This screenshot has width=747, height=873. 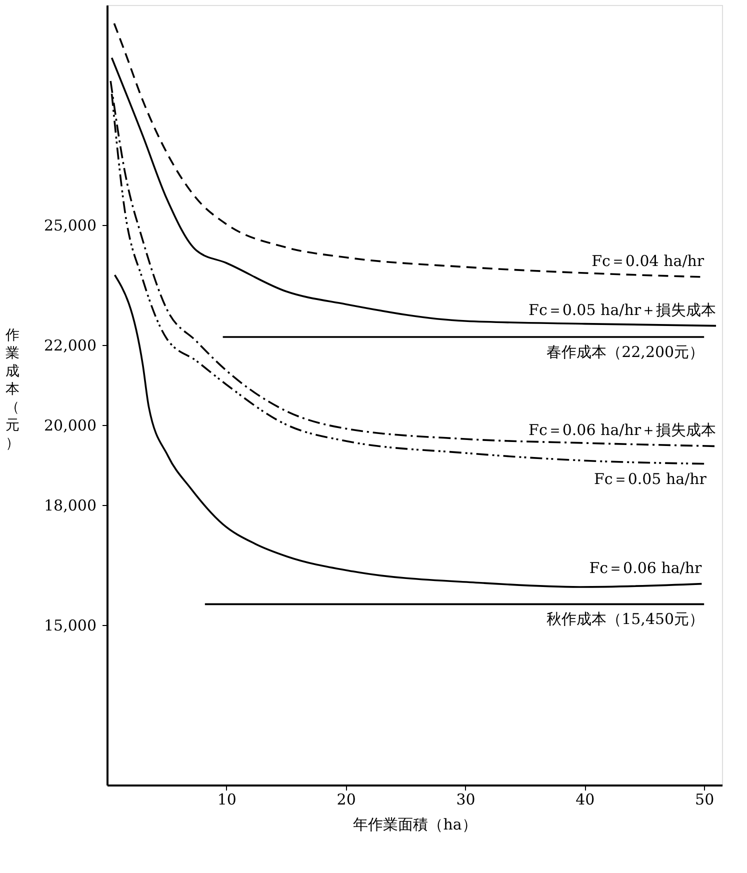 What do you see at coordinates (625, 619) in the screenshot?
I see `series-label: 秋作成本（15,450元）` at bounding box center [625, 619].